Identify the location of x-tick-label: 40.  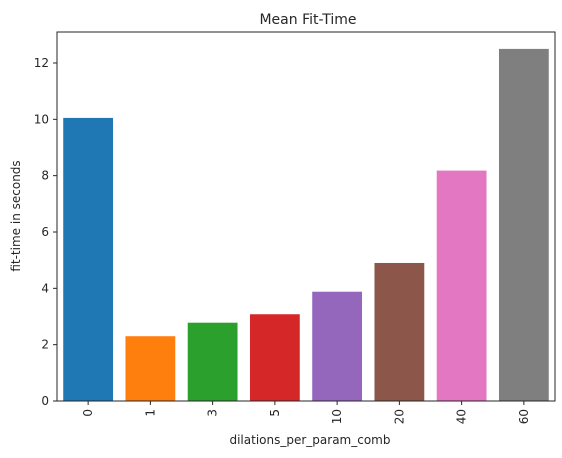
(462, 416).